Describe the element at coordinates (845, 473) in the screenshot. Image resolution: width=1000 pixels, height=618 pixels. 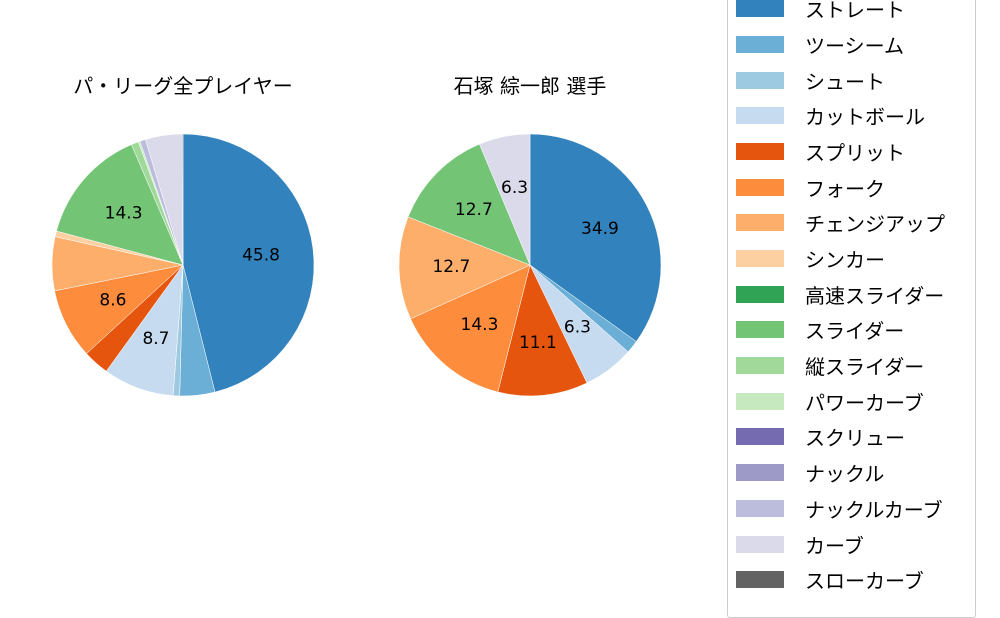
I see `legend-label: ナックル` at that location.